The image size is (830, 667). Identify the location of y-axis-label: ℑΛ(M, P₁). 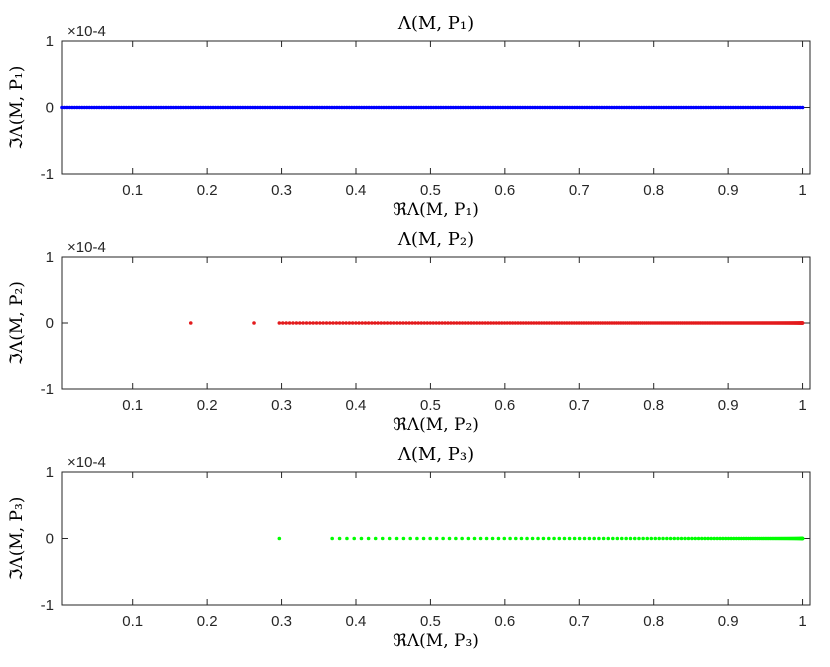
(17, 108).